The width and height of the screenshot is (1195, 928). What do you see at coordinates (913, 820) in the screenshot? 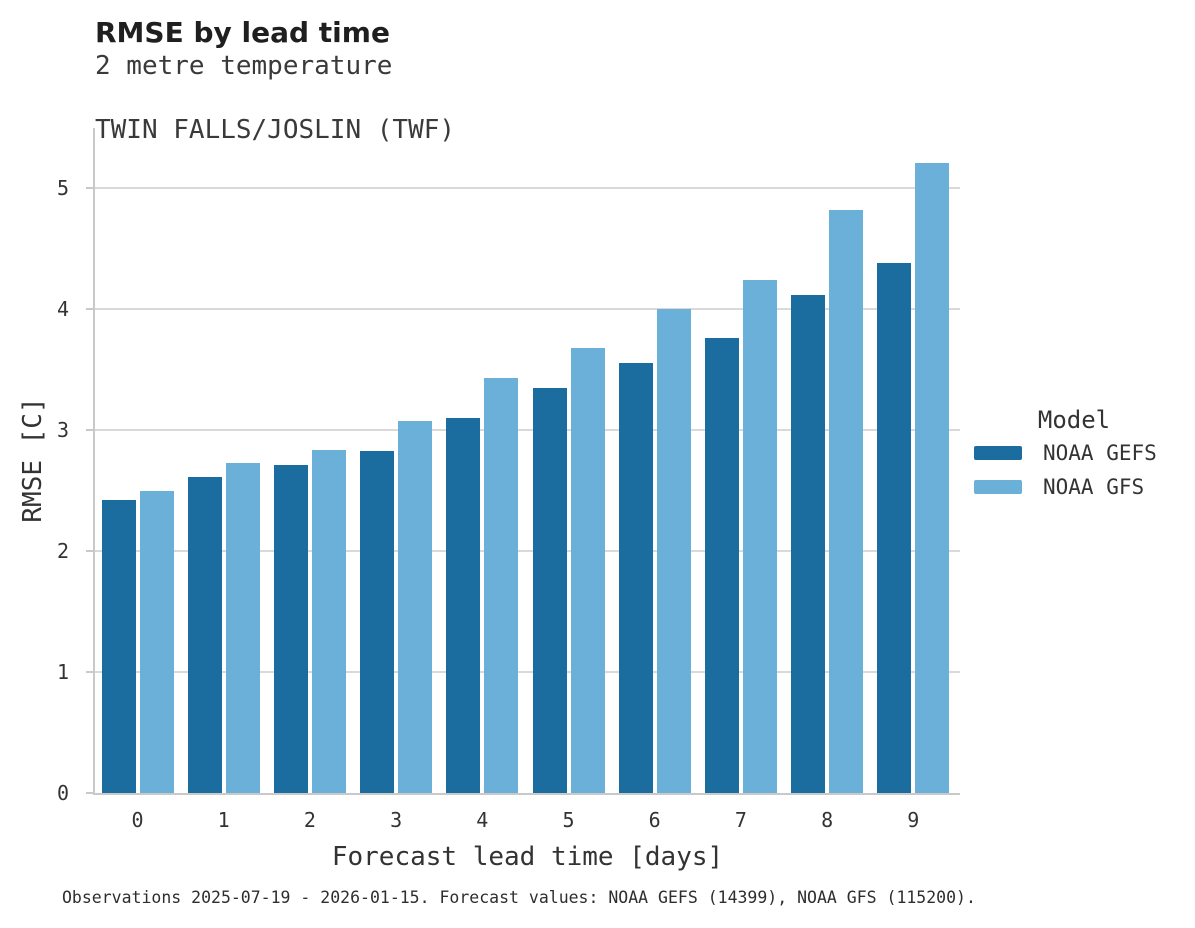
I see `x-tick-label-9: 9` at bounding box center [913, 820].